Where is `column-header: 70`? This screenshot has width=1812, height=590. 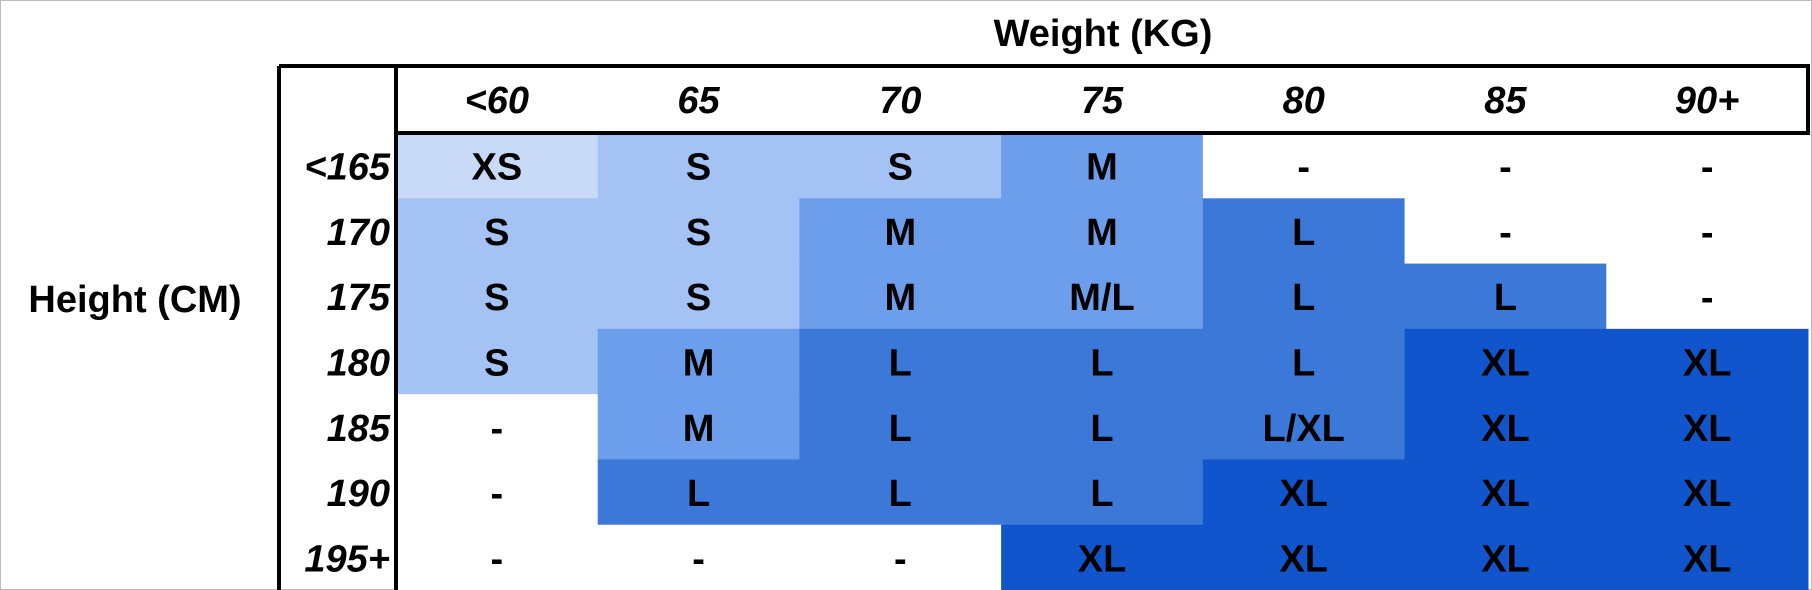 column-header: 70 is located at coordinates (900, 101).